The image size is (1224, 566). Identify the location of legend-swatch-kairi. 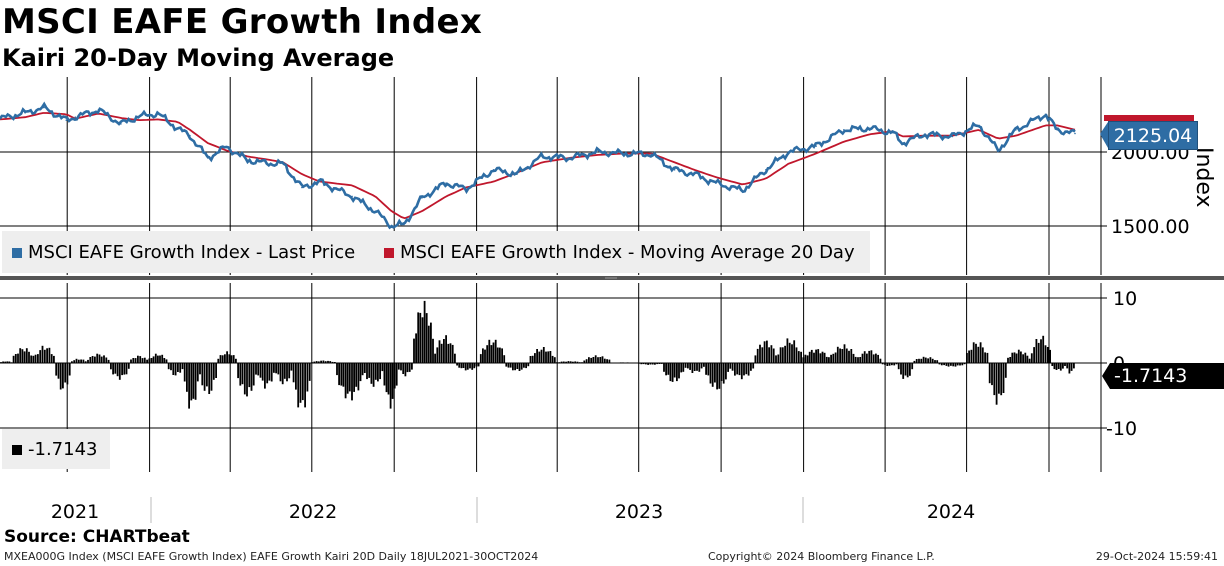
(17, 449).